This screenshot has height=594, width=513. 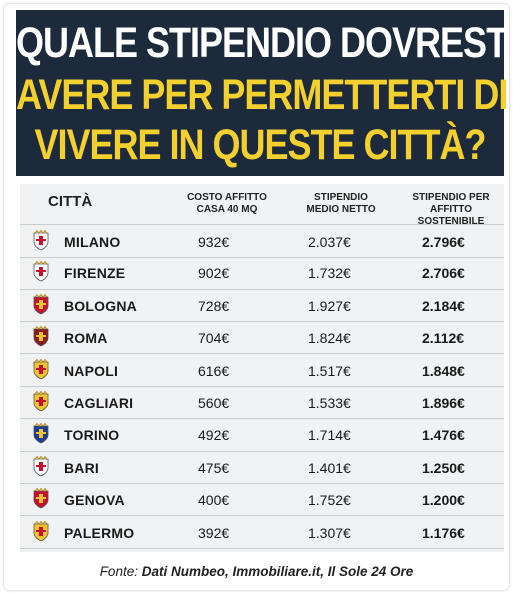 I want to click on column-header-rent: COSTO AFFITTO CASA 40 MQ, so click(x=227, y=204).